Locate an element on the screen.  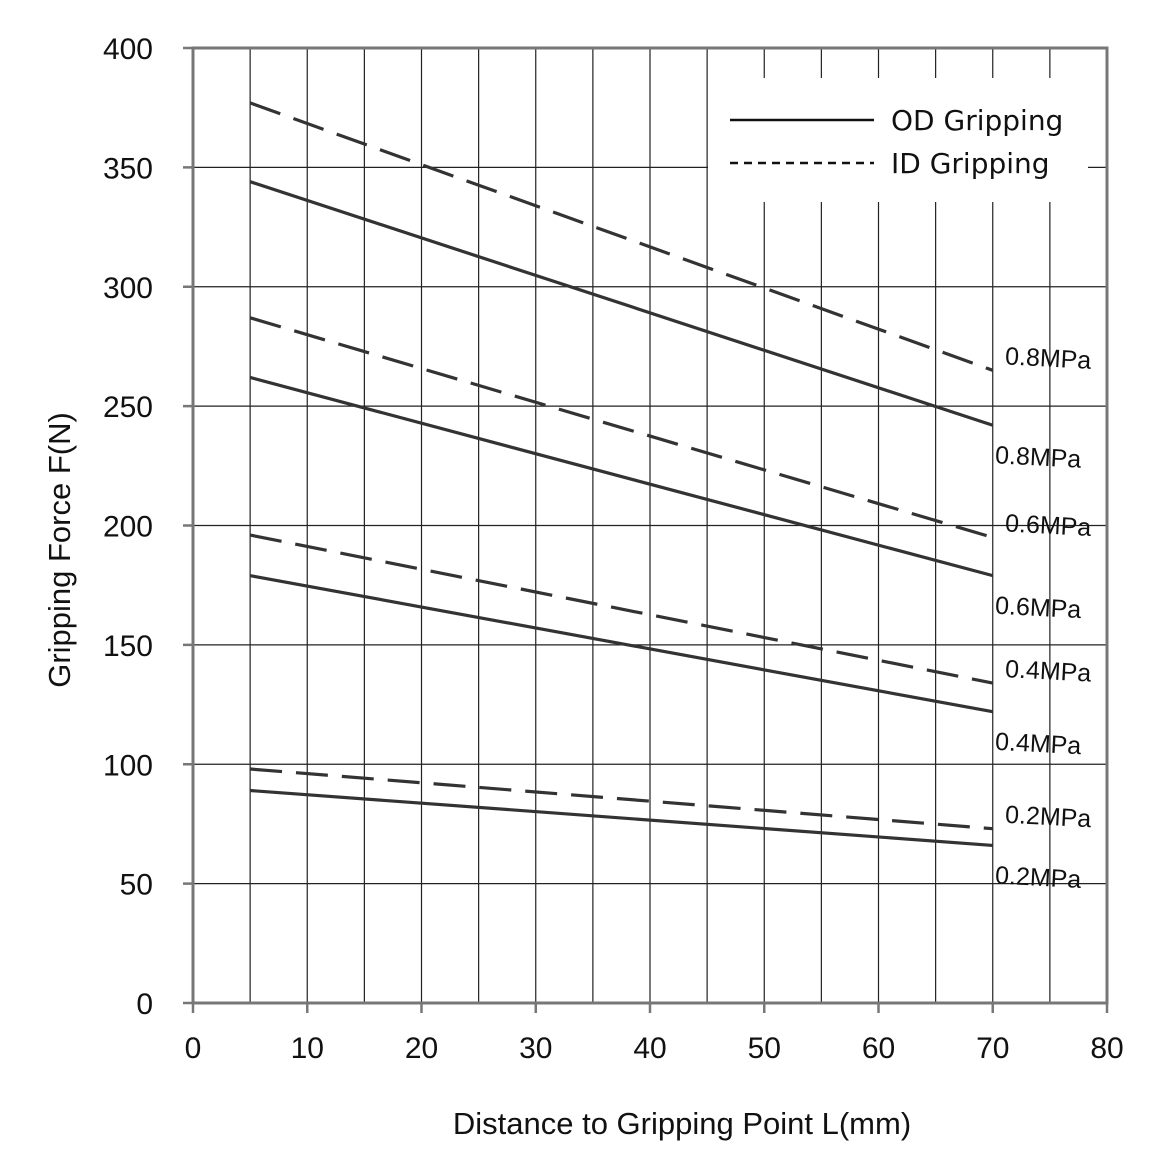
y-tick-label: 400 is located at coordinates (128, 49).